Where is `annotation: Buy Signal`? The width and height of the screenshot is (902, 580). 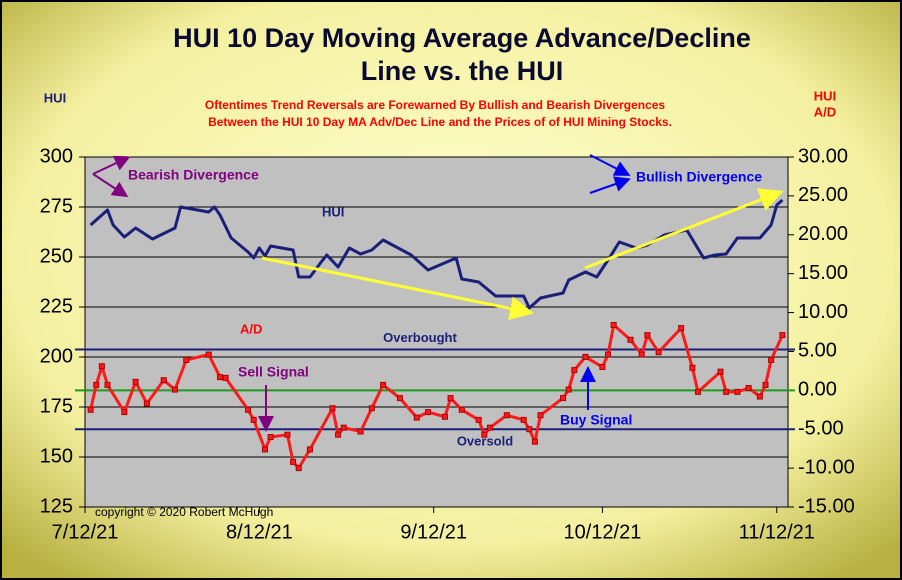
annotation: Buy Signal is located at coordinates (596, 420).